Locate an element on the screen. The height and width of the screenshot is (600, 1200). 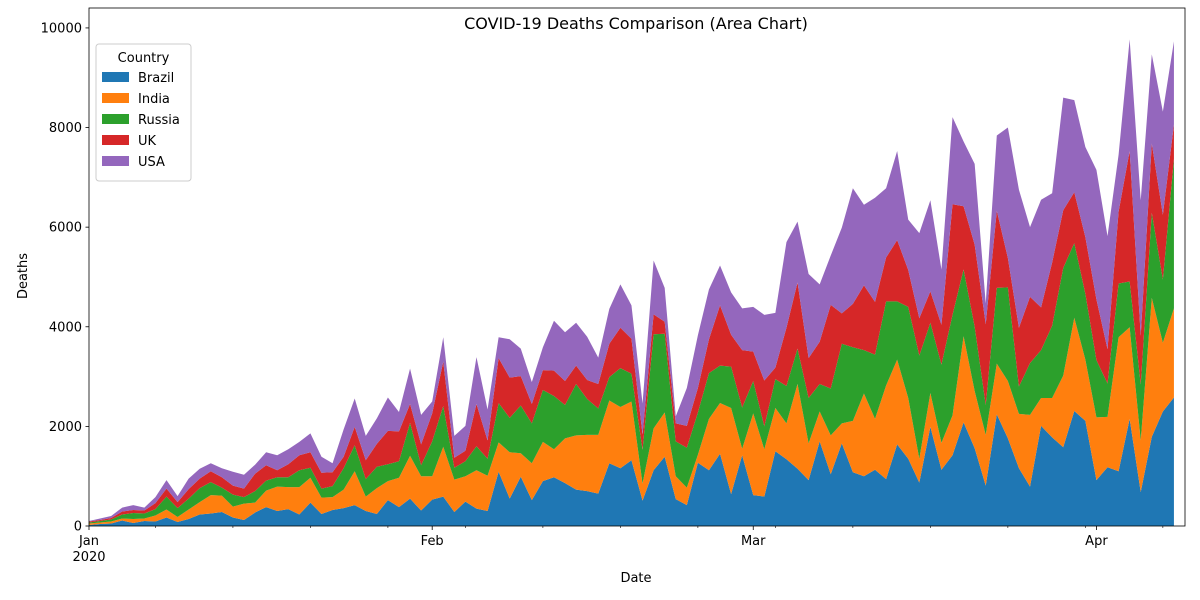
legend-swatch-russia is located at coordinates (115, 119).